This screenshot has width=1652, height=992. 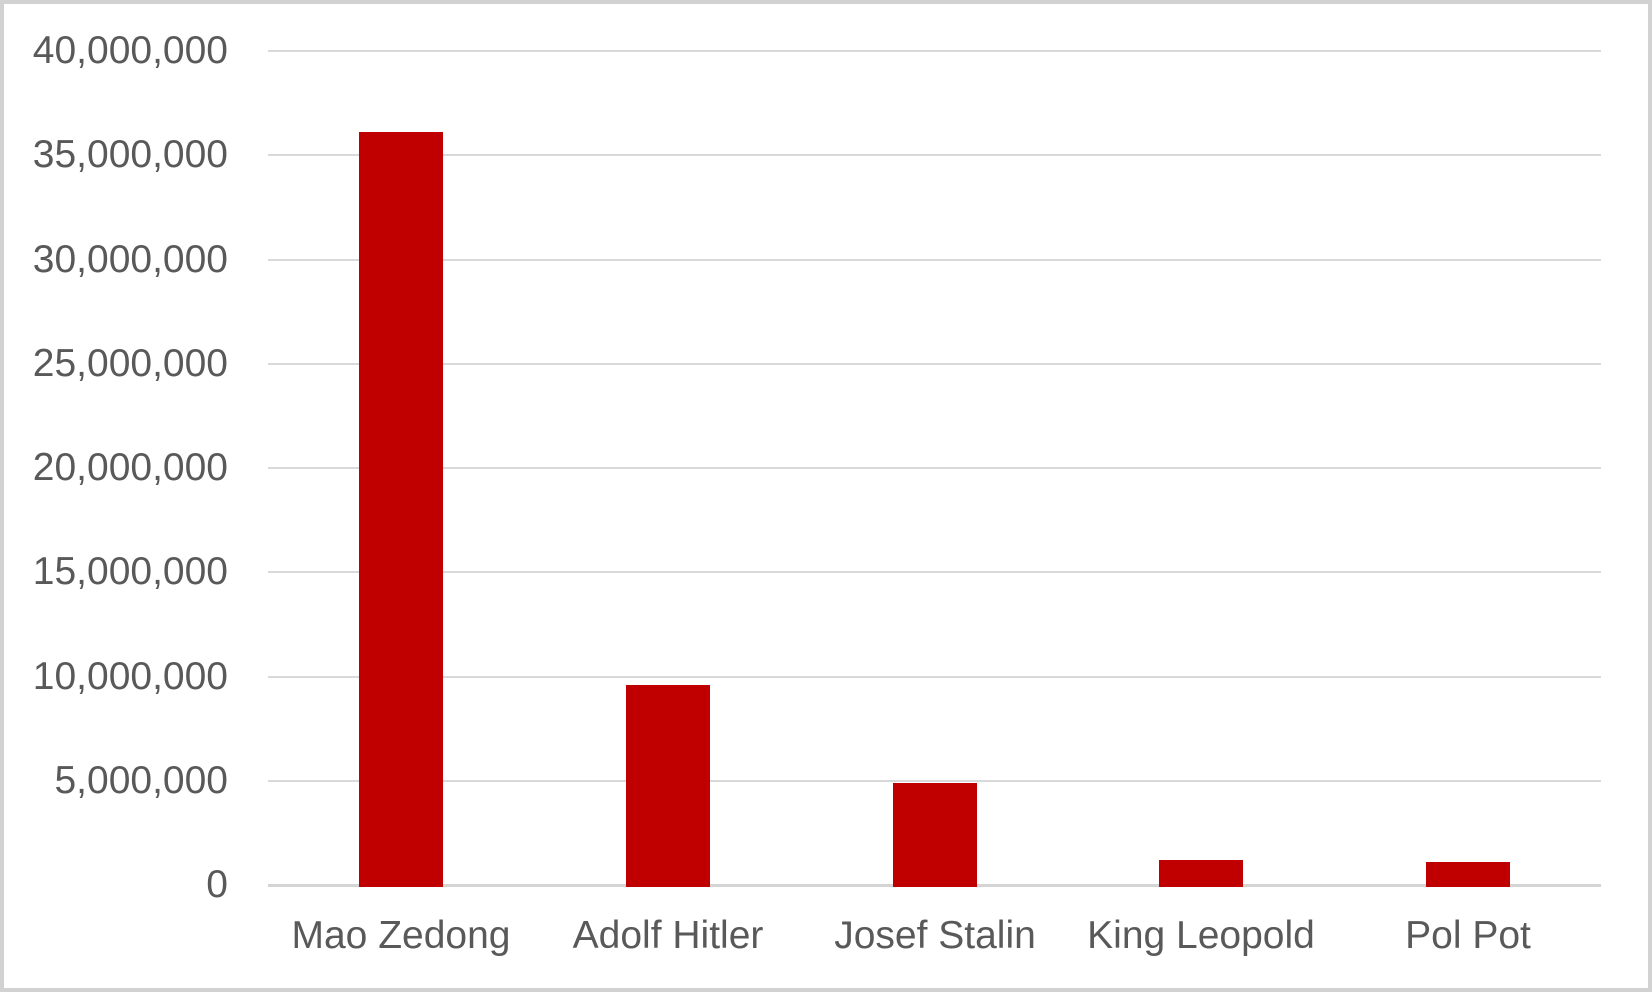 What do you see at coordinates (1201, 935) in the screenshot?
I see `category-label-king-leopold: King Leopold` at bounding box center [1201, 935].